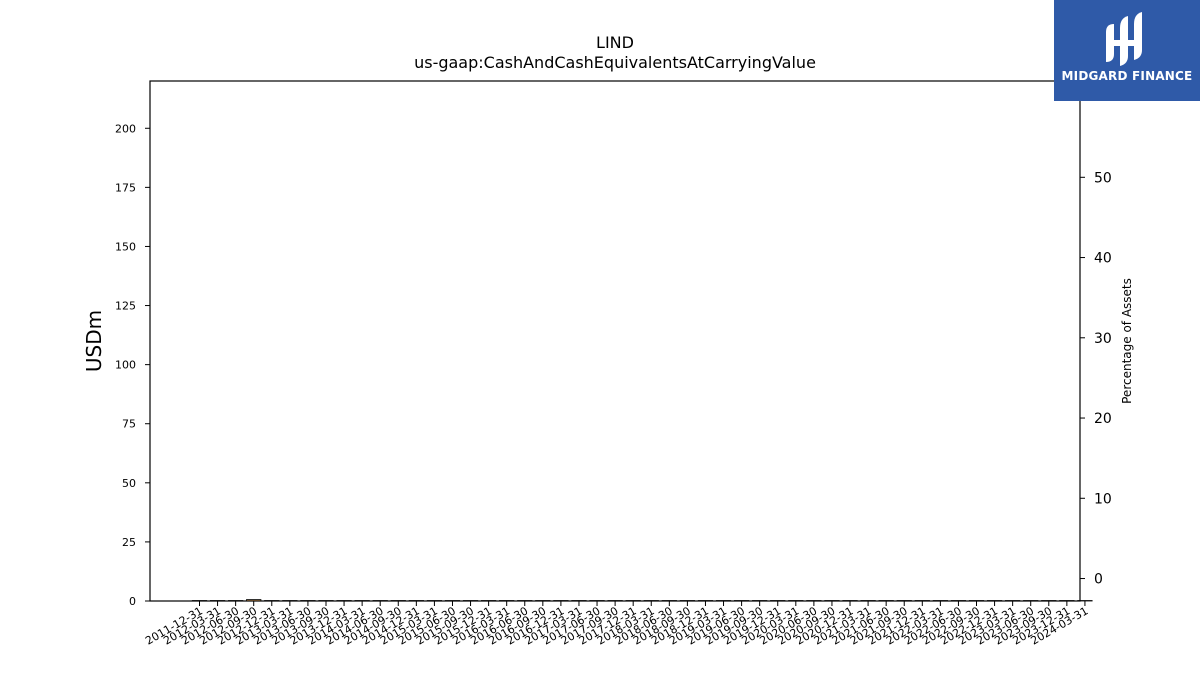  I want to click on y-tick-label: 150, so click(125, 246).